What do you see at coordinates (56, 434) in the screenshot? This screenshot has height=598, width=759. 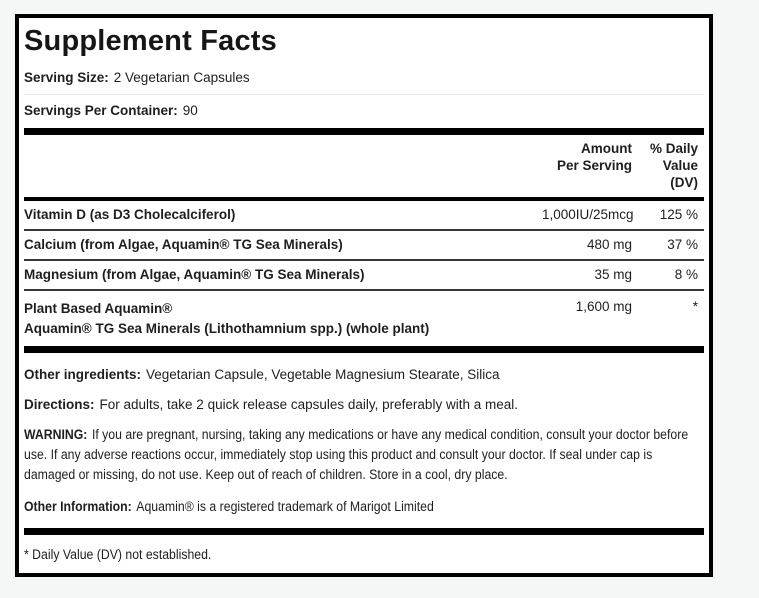 I see `warning-label: WARNING:` at bounding box center [56, 434].